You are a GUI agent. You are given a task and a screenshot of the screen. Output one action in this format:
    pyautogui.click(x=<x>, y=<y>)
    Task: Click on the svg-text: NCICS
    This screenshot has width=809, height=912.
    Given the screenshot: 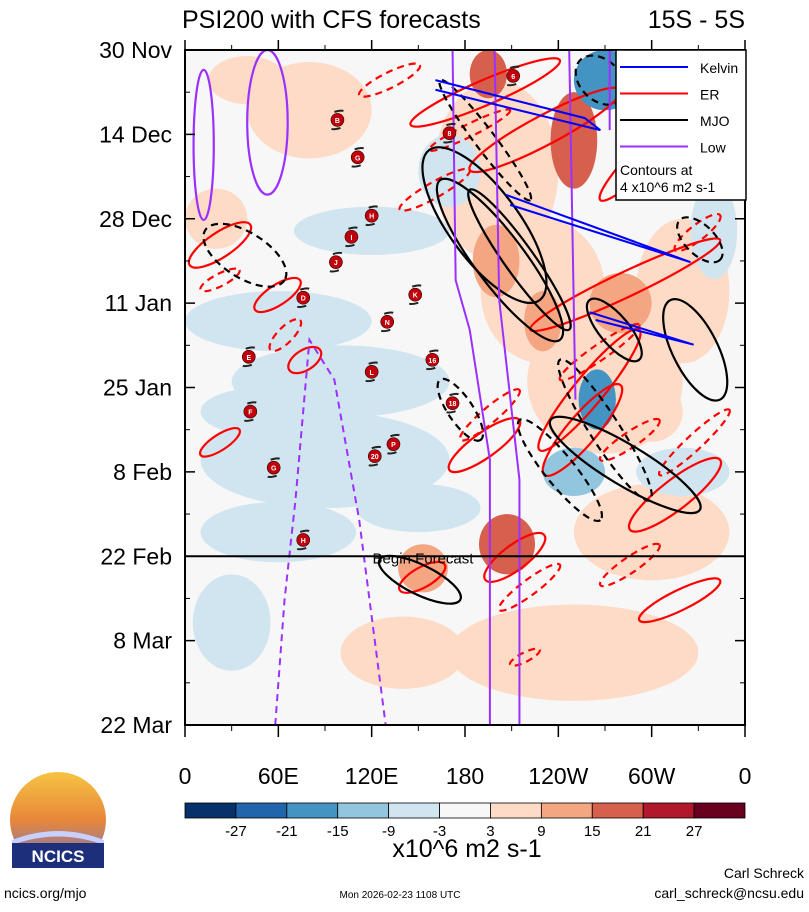 What is the action you would take?
    pyautogui.click(x=58, y=856)
    